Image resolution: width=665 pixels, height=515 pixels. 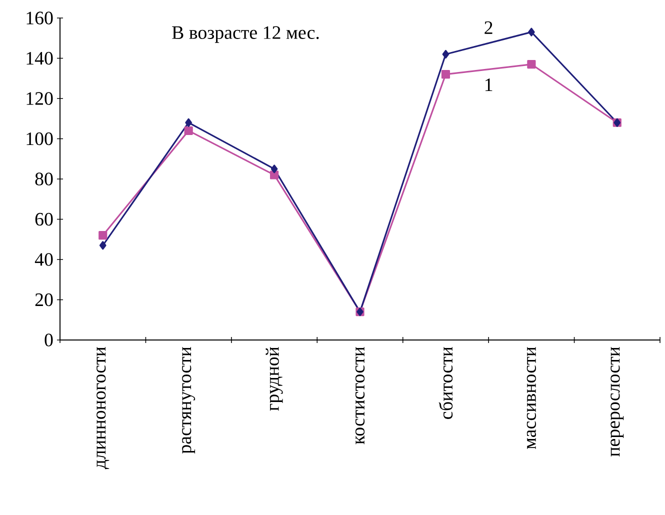 I want to click on series-label: 2, so click(x=488, y=27).